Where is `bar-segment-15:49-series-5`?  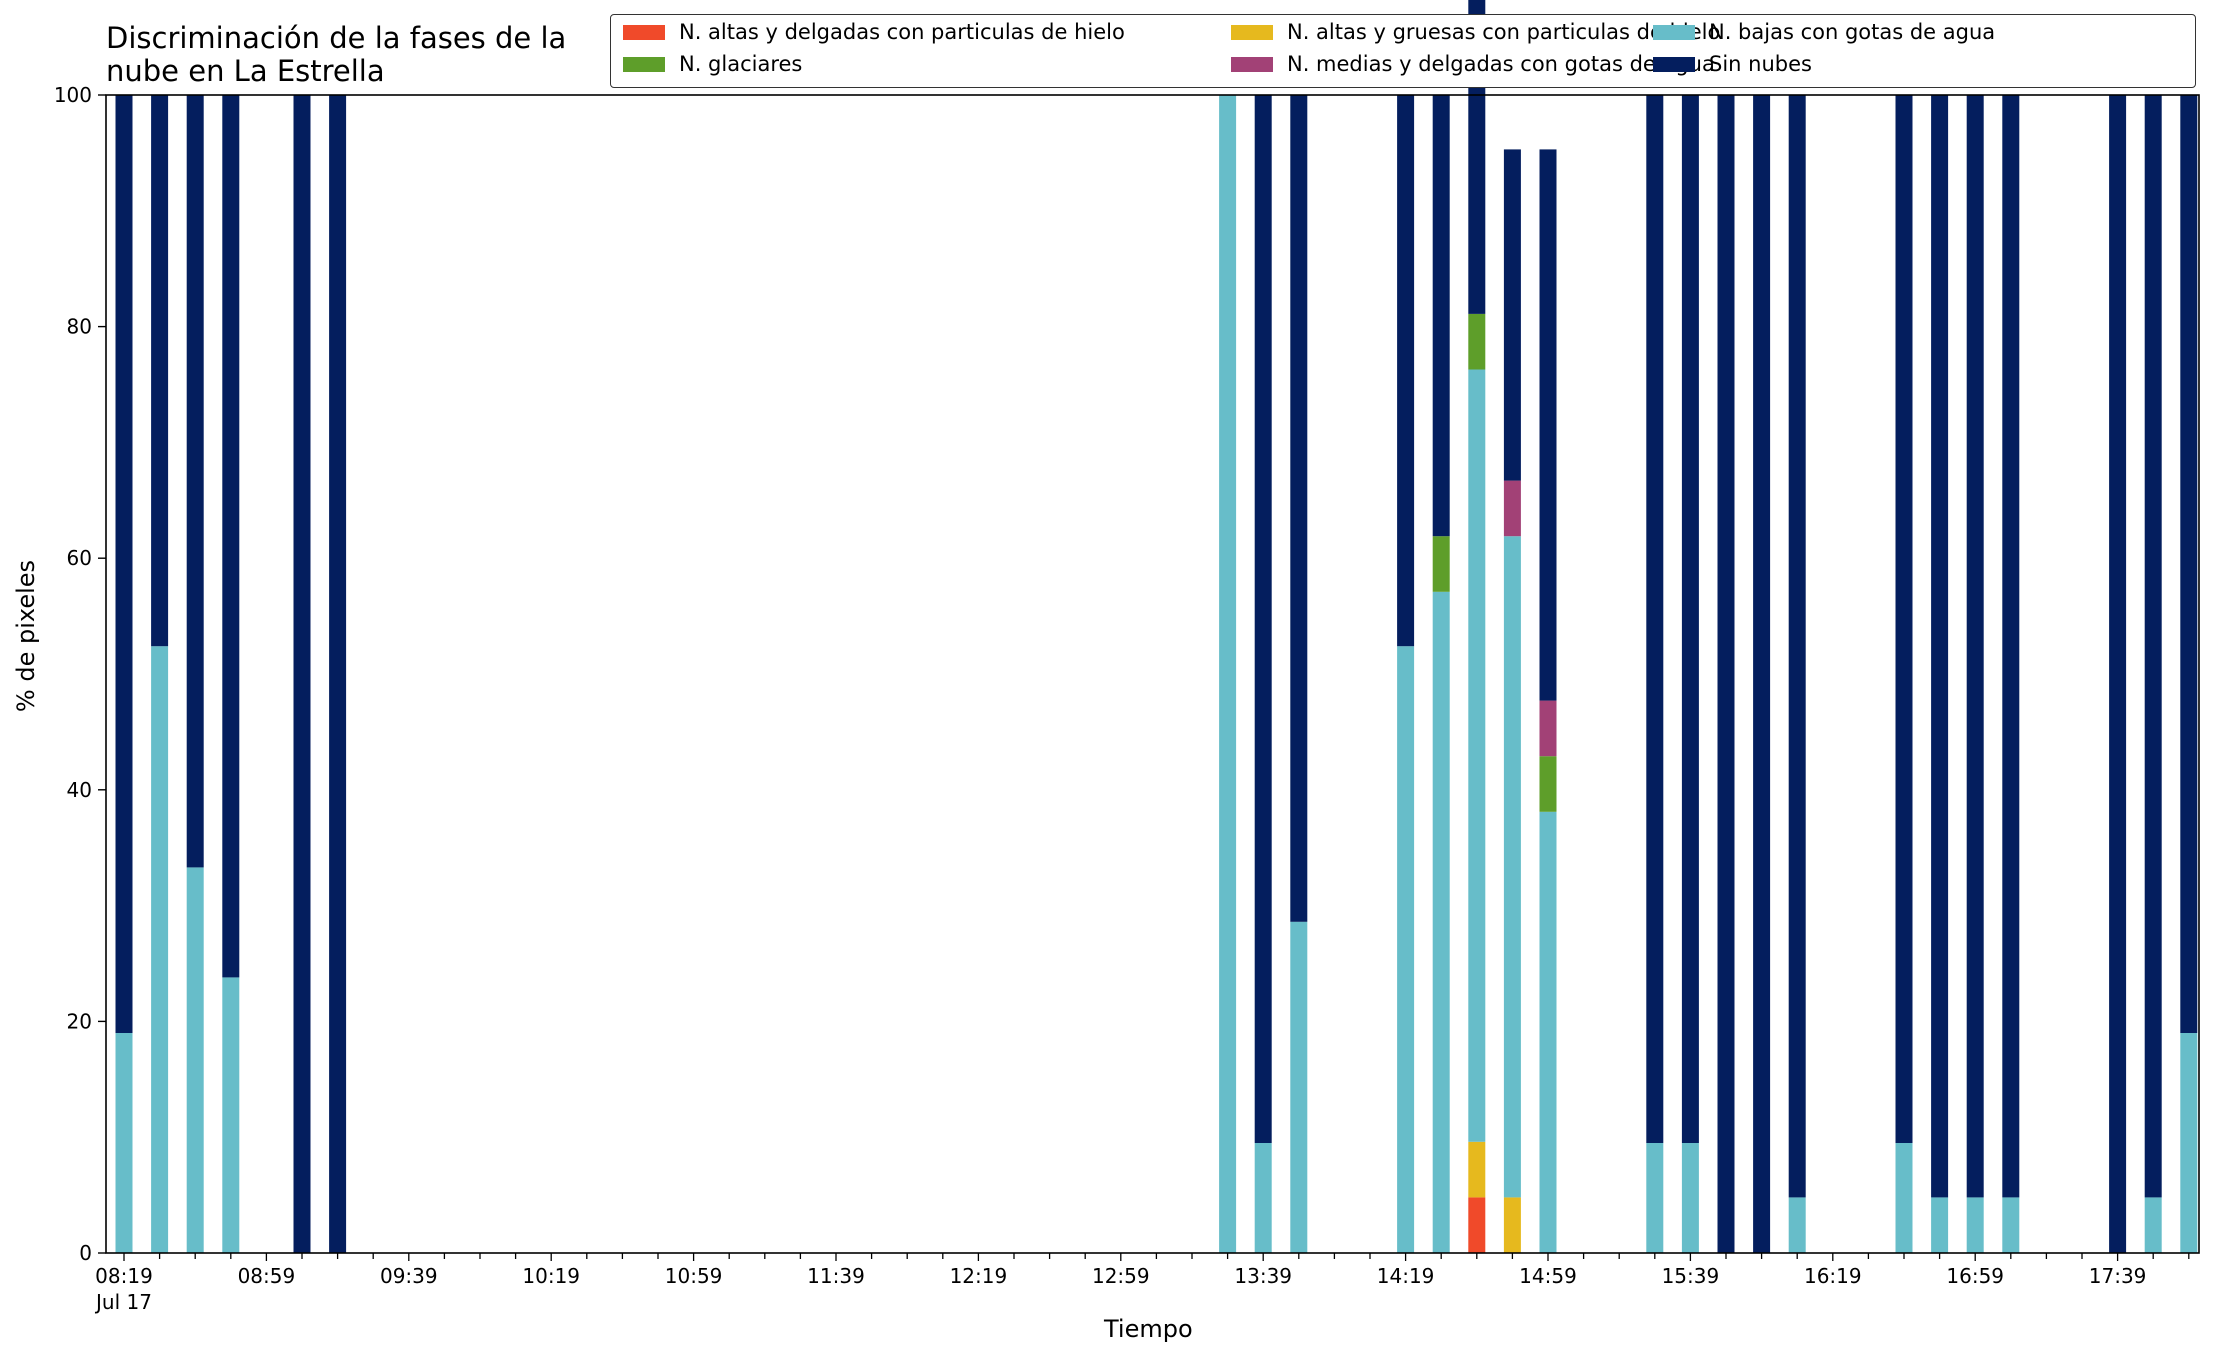
bar-segment-15:49-series-5 is located at coordinates (1726, 674).